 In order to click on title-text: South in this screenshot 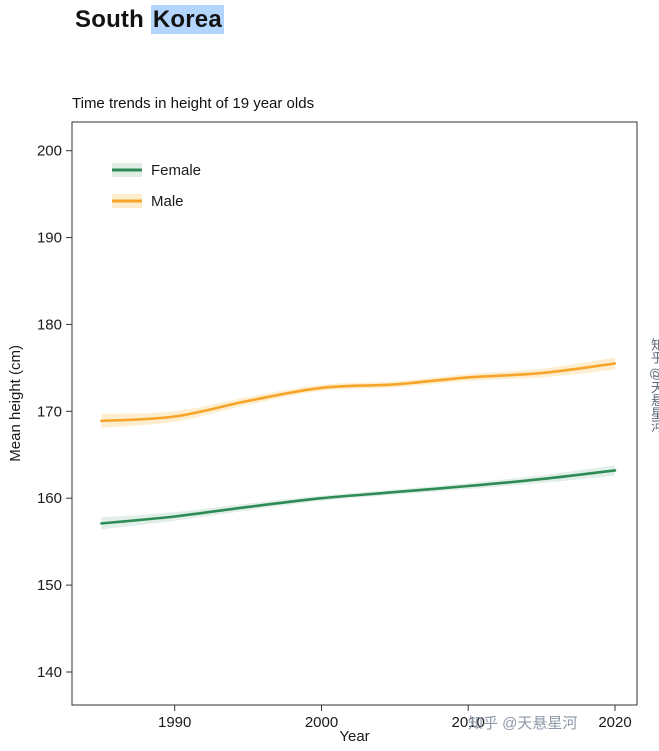, I will do `click(109, 19)`.